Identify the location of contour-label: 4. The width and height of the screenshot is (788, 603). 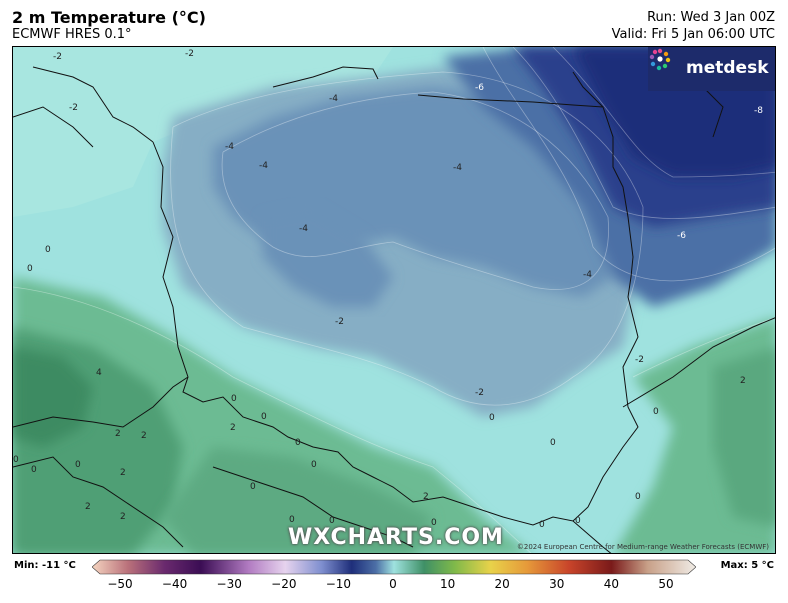
(99, 373).